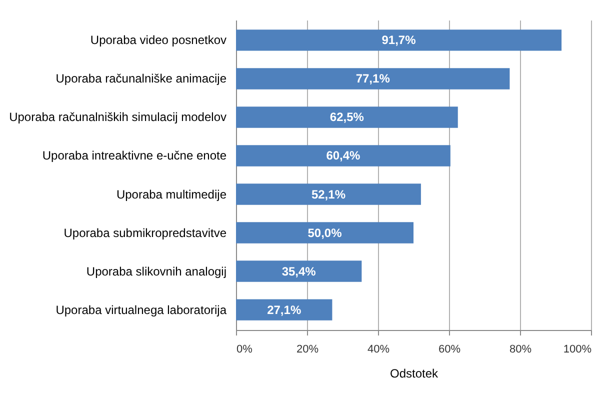 This screenshot has width=612, height=408. I want to click on y-tick-label: Uporaba video posnetkov, so click(158, 40).